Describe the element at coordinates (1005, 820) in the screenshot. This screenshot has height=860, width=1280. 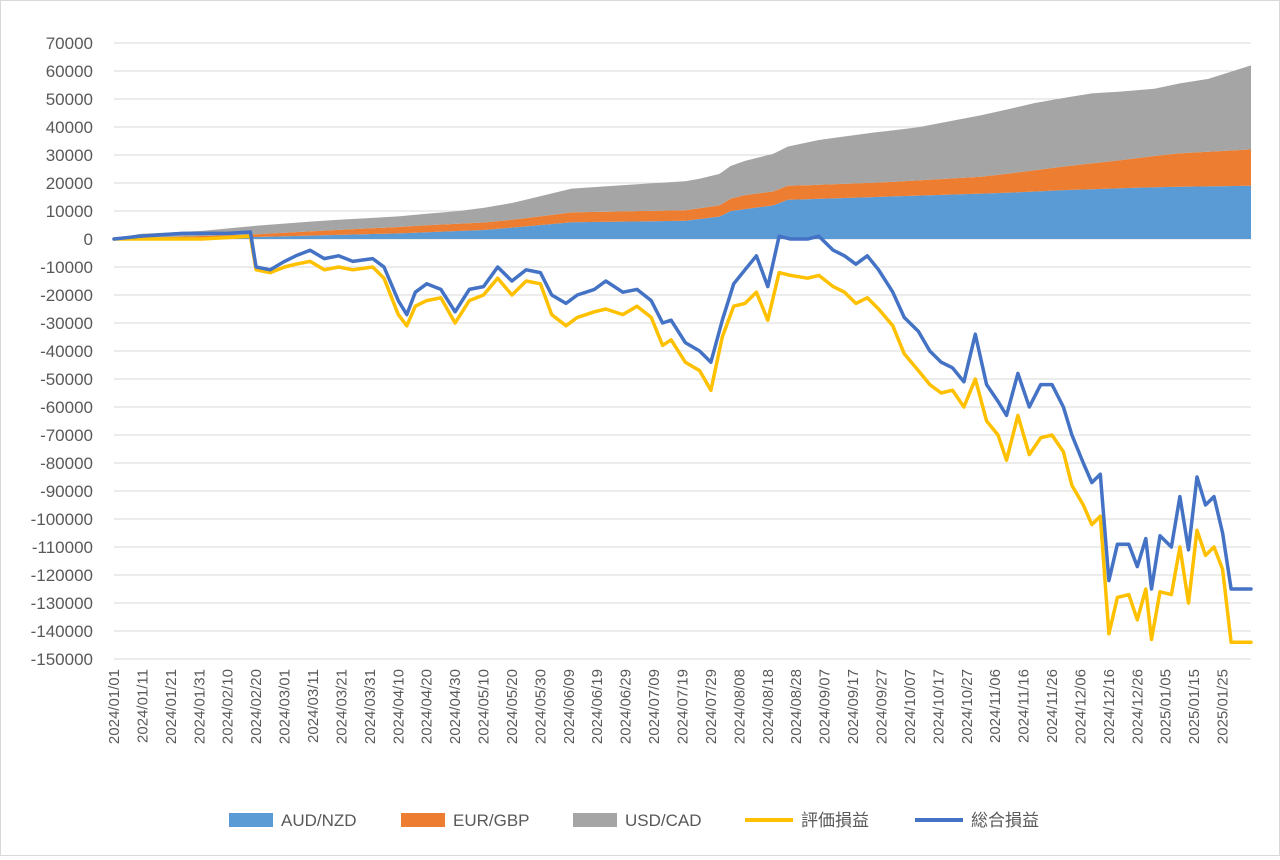
I see `legend-label: 総合損益` at that location.